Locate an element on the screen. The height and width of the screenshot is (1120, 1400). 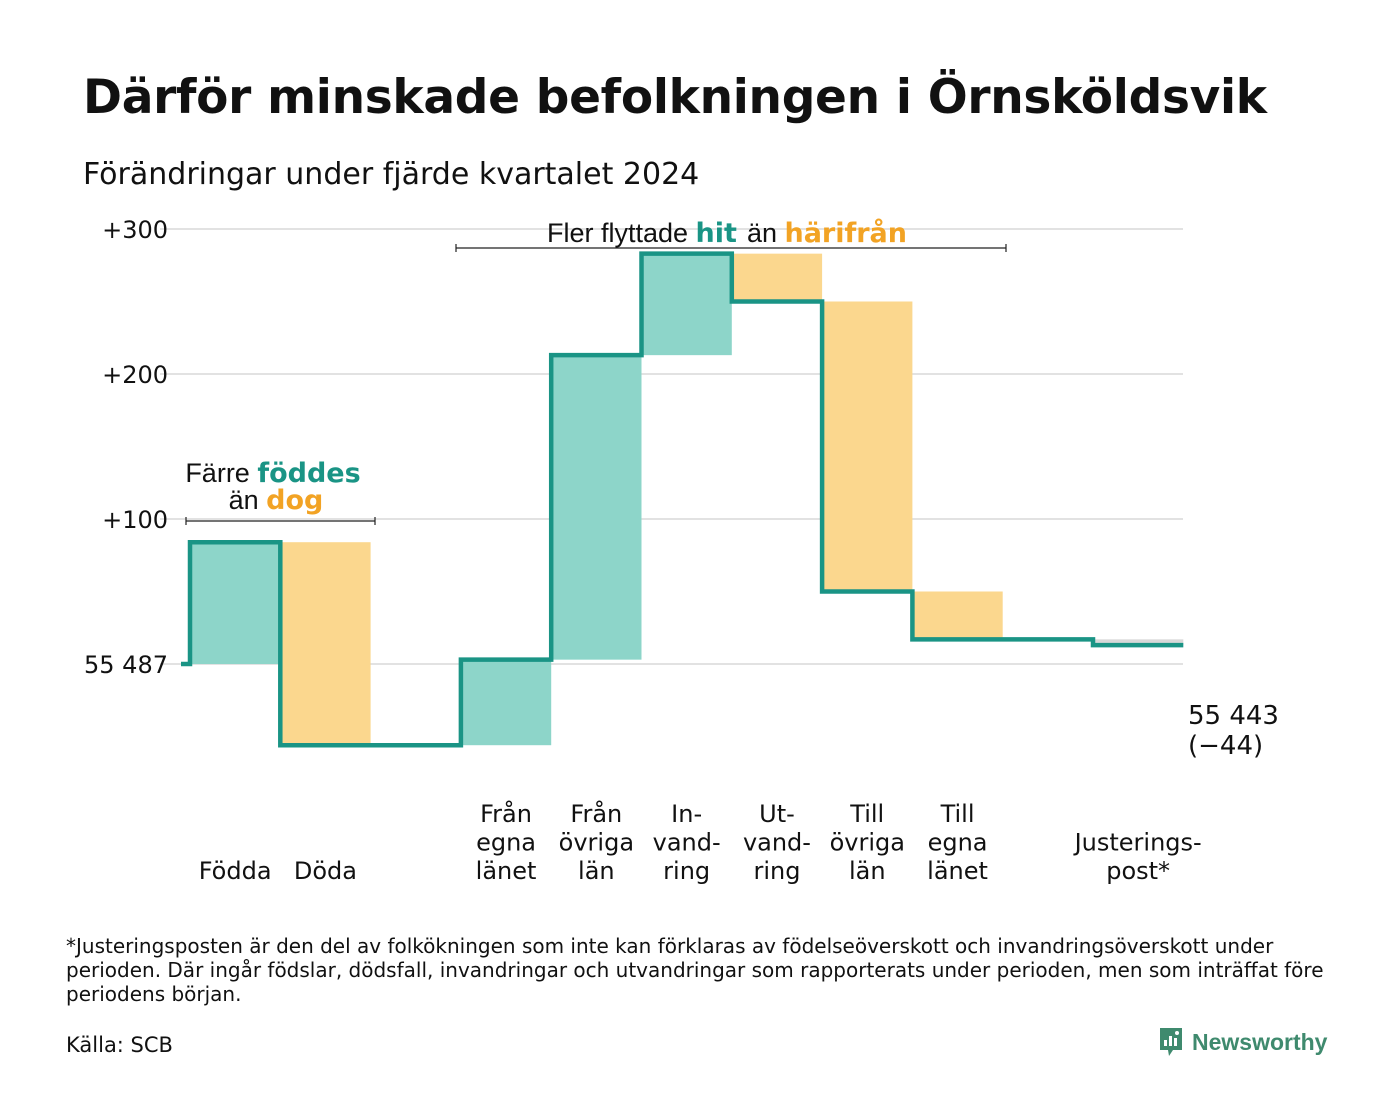
category-label-7-line-1: övriga is located at coordinates (867, 843).